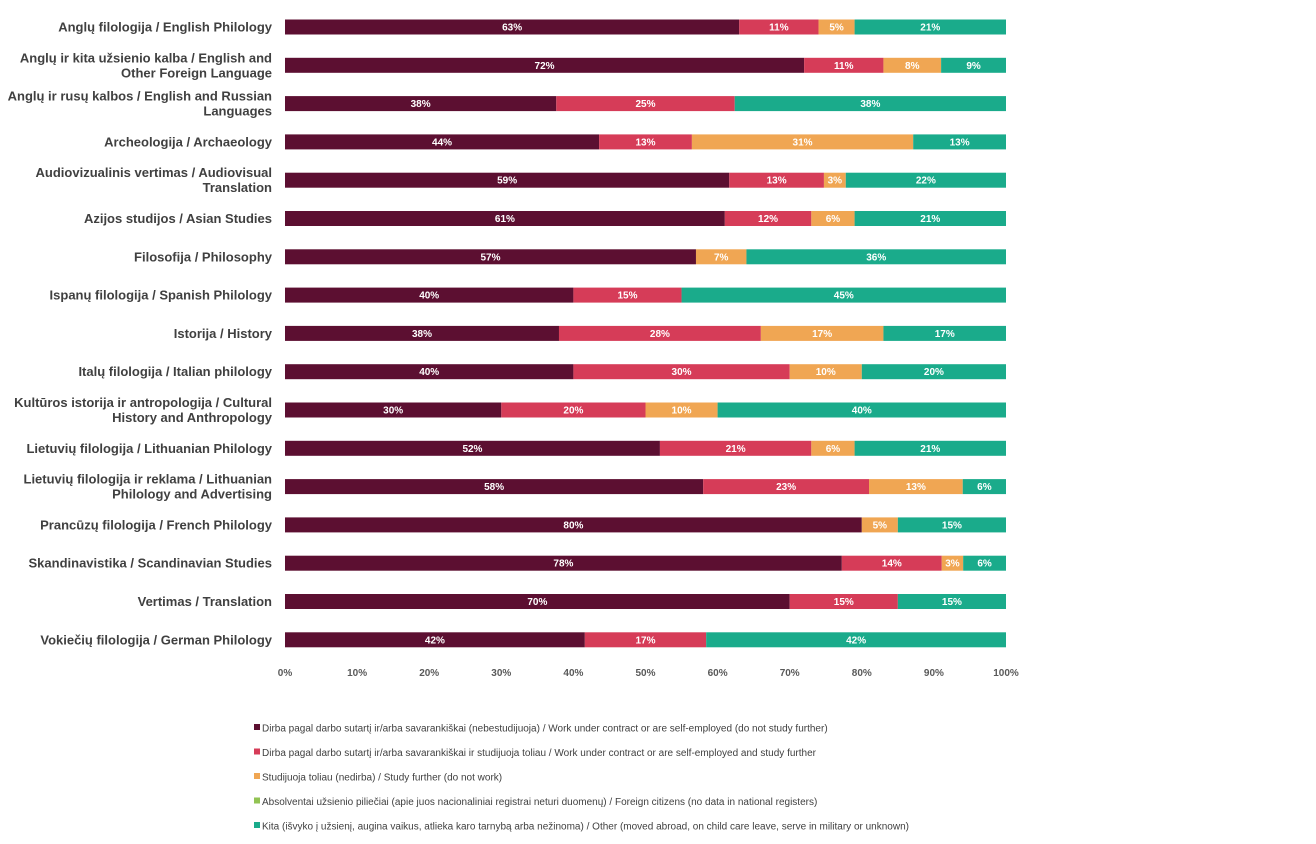  What do you see at coordinates (237, 187) in the screenshot?
I see `category-label-line: Translation` at bounding box center [237, 187].